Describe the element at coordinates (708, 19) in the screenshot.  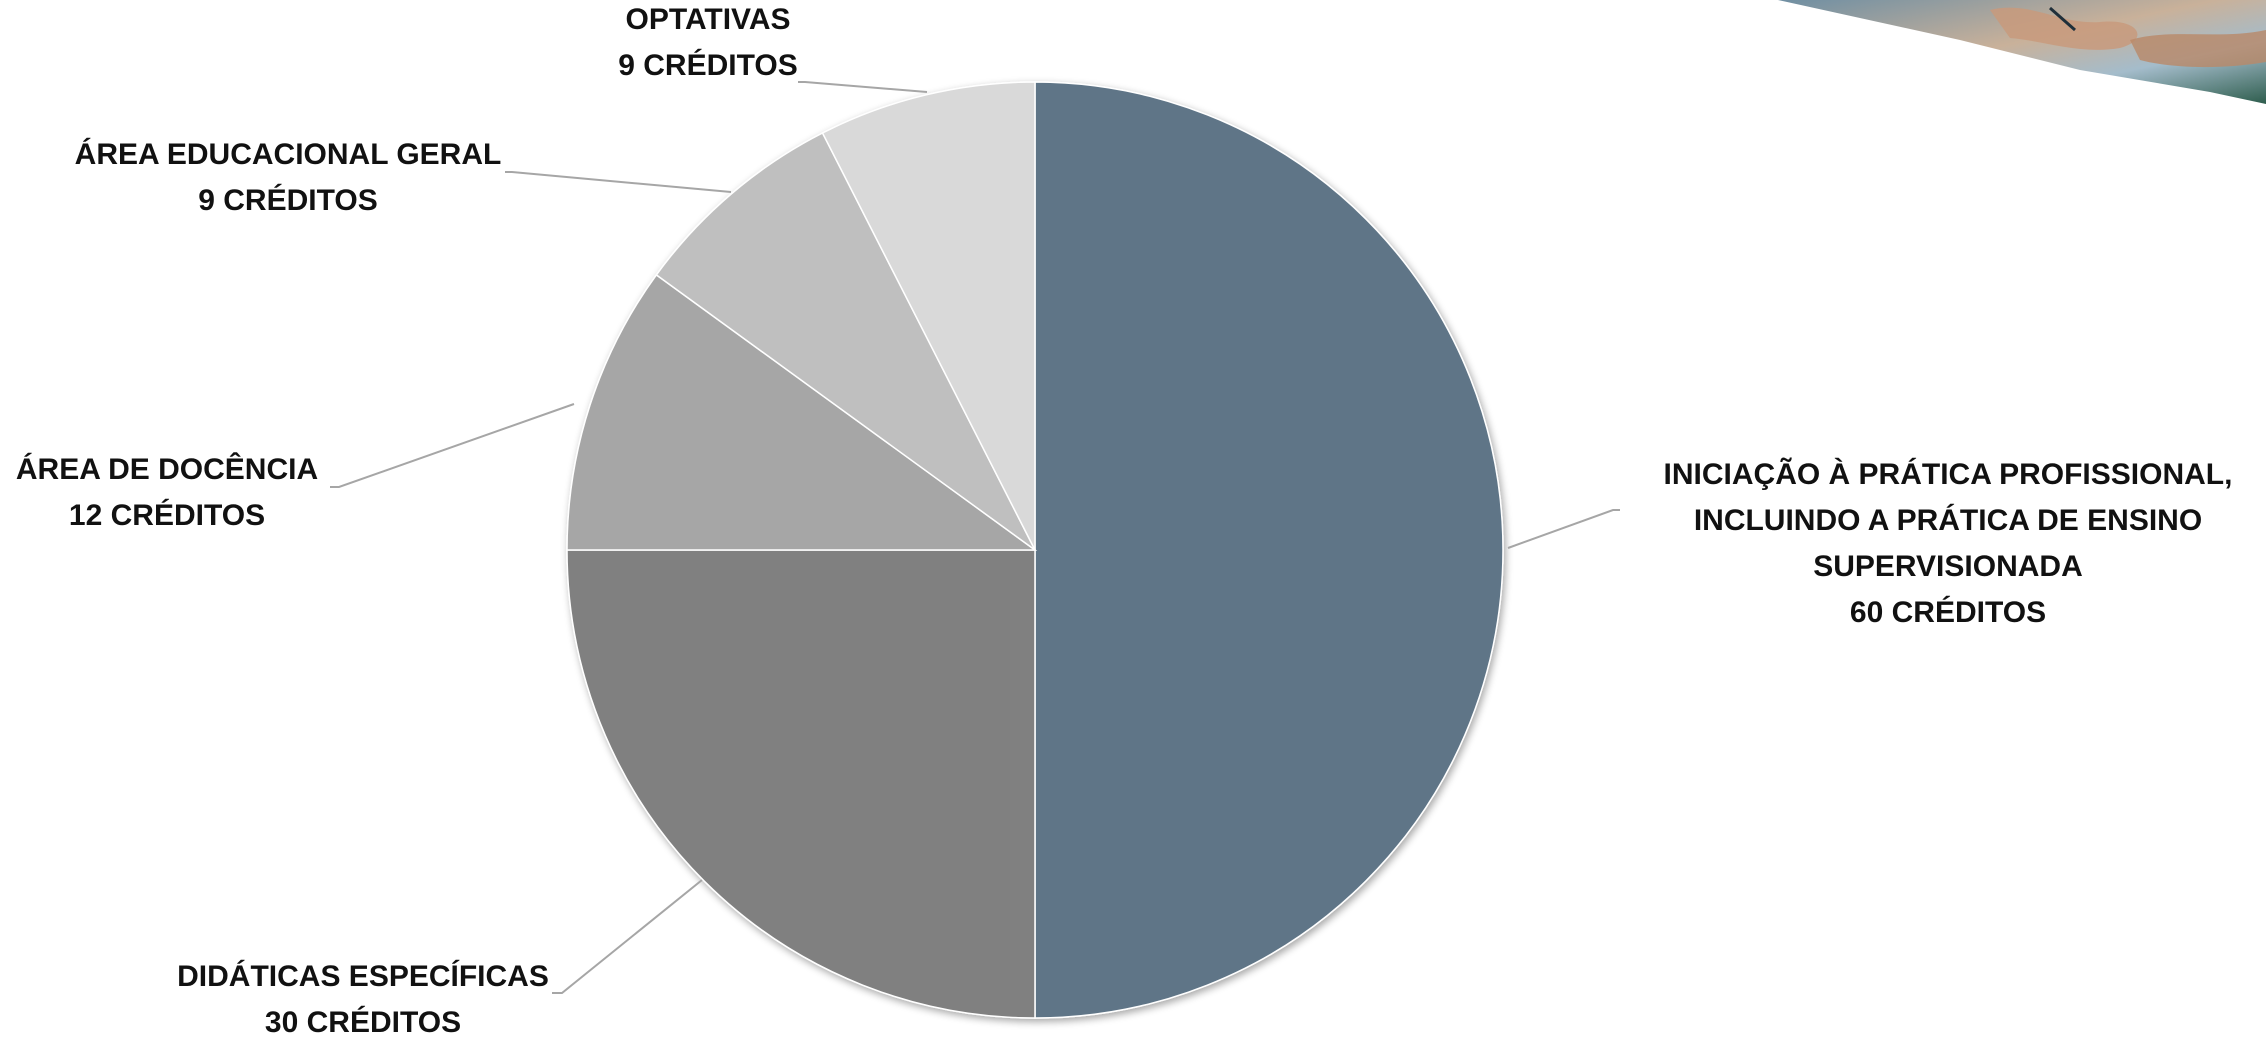
I see `data-label-line: OPTATIVAS` at that location.